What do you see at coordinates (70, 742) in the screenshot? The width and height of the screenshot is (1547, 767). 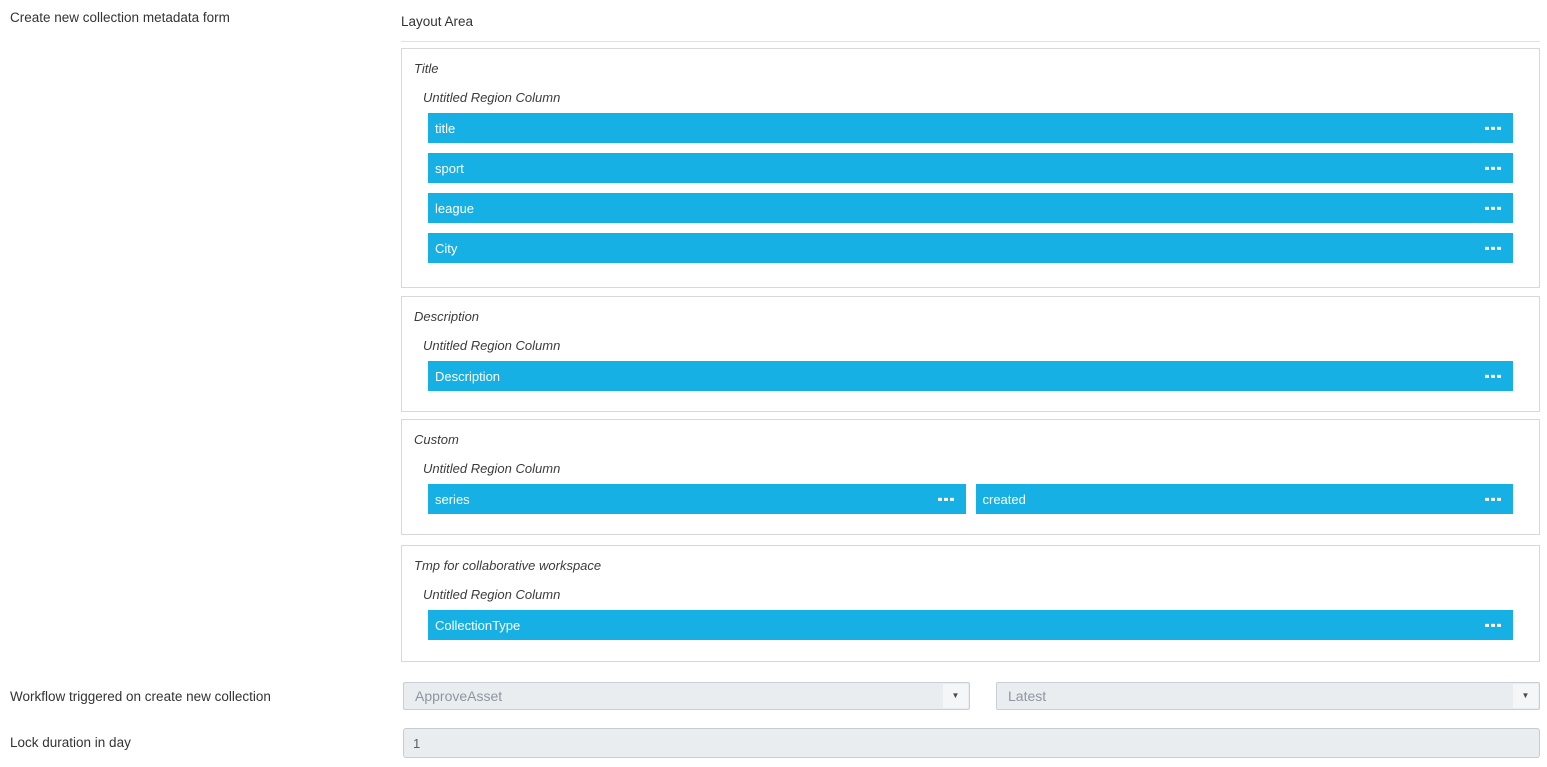 I see `lock-duration-label: Lock duration in day` at bounding box center [70, 742].